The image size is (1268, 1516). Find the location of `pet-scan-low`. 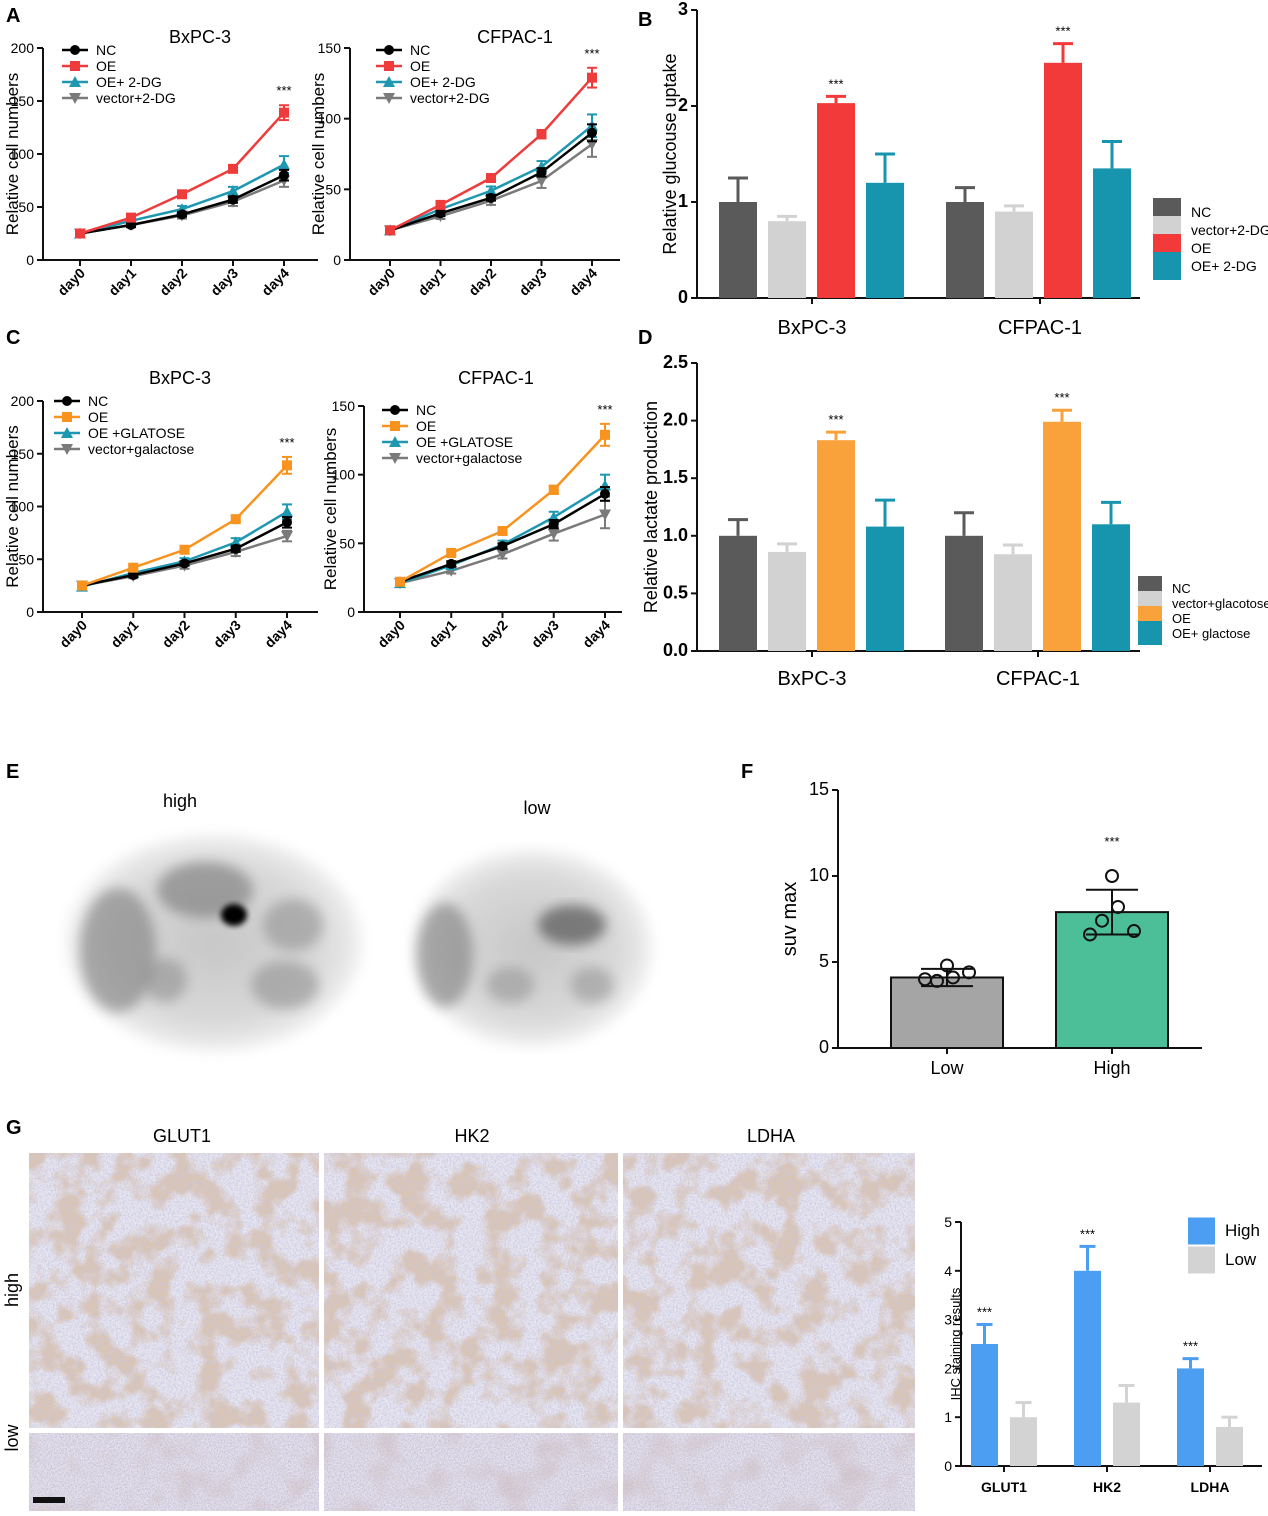

pet-scan-low is located at coordinates (532, 948).